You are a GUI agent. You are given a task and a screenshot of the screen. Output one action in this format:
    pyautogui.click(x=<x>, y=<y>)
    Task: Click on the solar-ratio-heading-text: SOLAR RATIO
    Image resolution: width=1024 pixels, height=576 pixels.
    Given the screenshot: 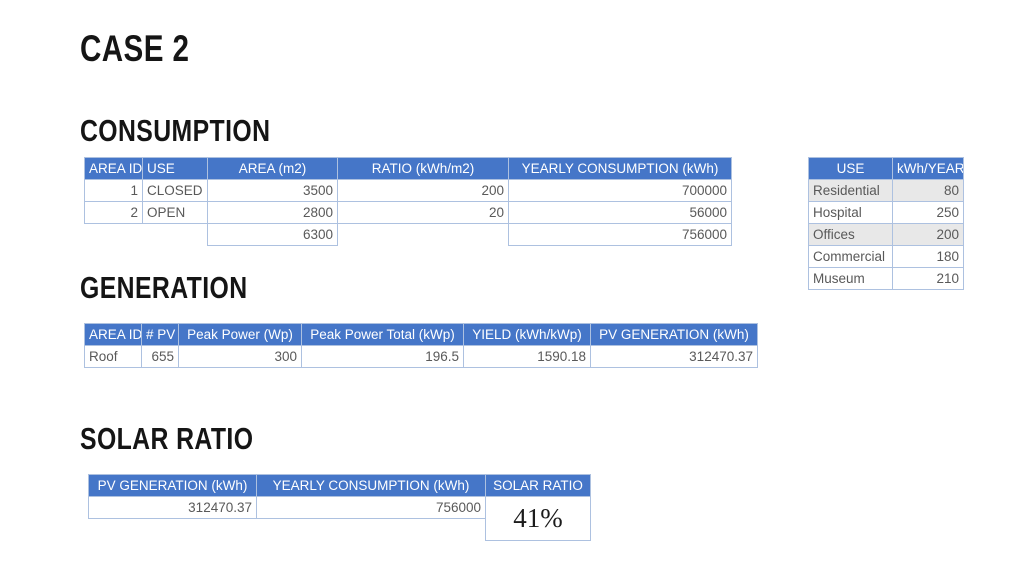 What is the action you would take?
    pyautogui.click(x=167, y=438)
    